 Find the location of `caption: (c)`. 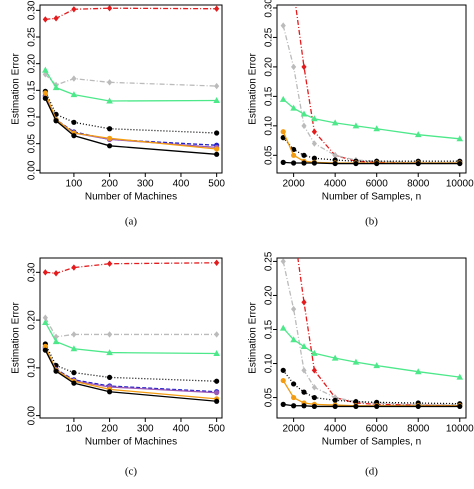

caption: (c) is located at coordinates (131, 472).